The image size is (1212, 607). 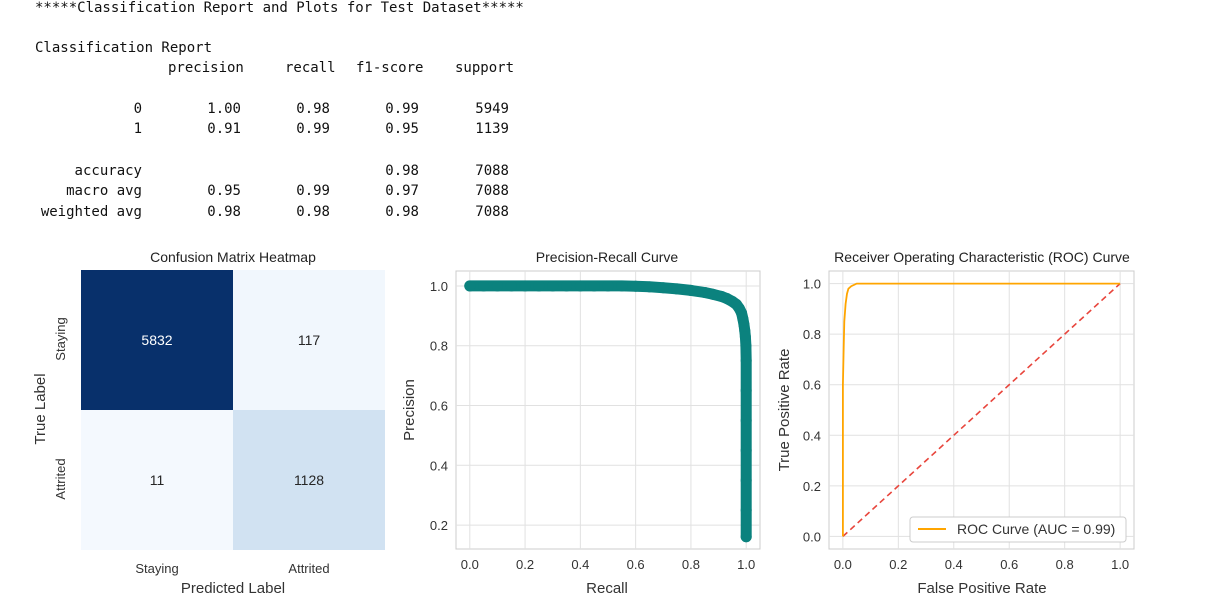 I want to click on heatmap-ytick-attrited: Attrited, so click(x=60, y=478).